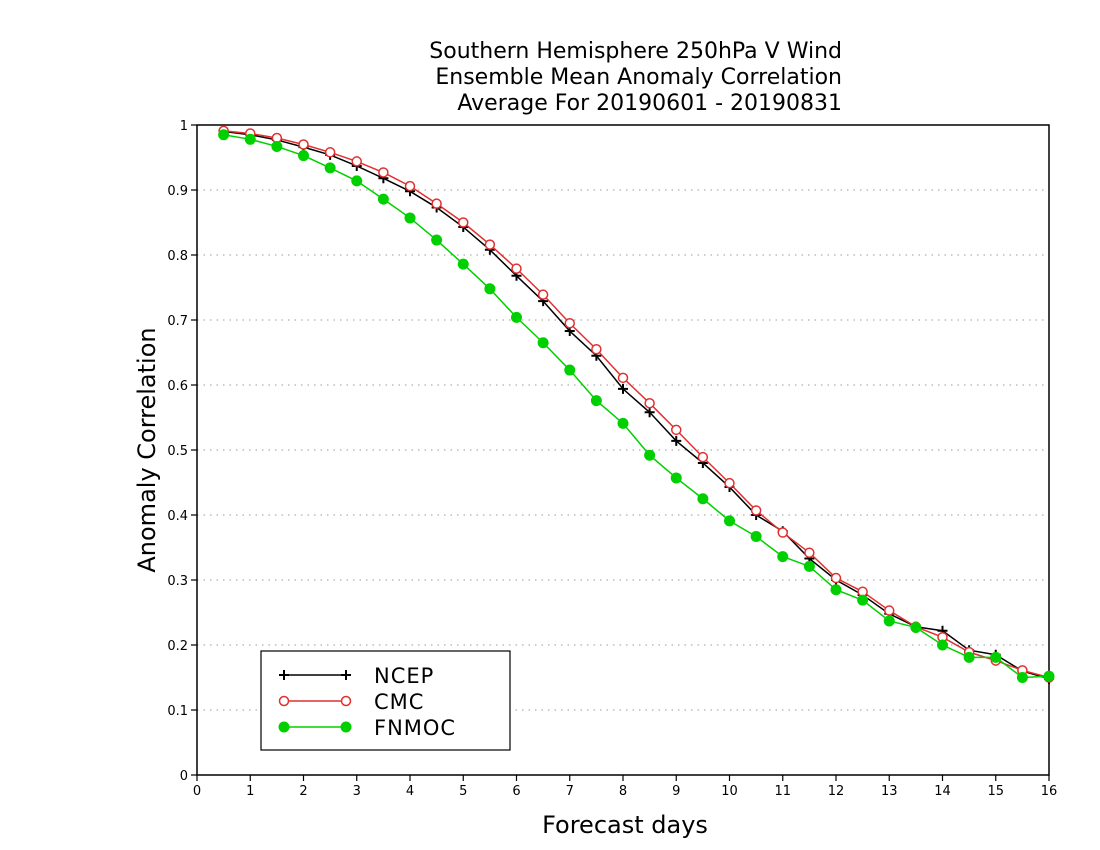 This screenshot has height=850, width=1100. What do you see at coordinates (177, 451) in the screenshot?
I see `y-tick-label: 0.5` at bounding box center [177, 451].